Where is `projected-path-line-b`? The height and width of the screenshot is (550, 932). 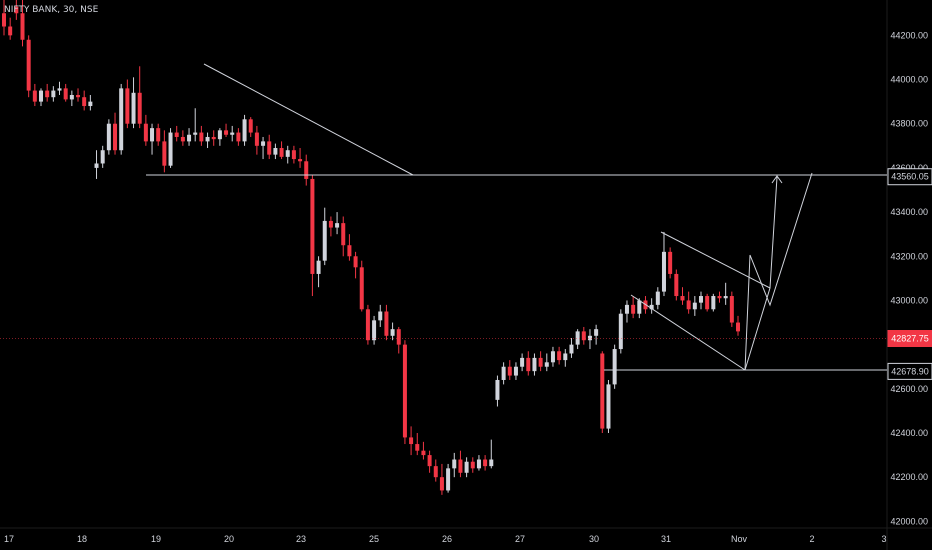 projected-path-line-b is located at coordinates (778, 271).